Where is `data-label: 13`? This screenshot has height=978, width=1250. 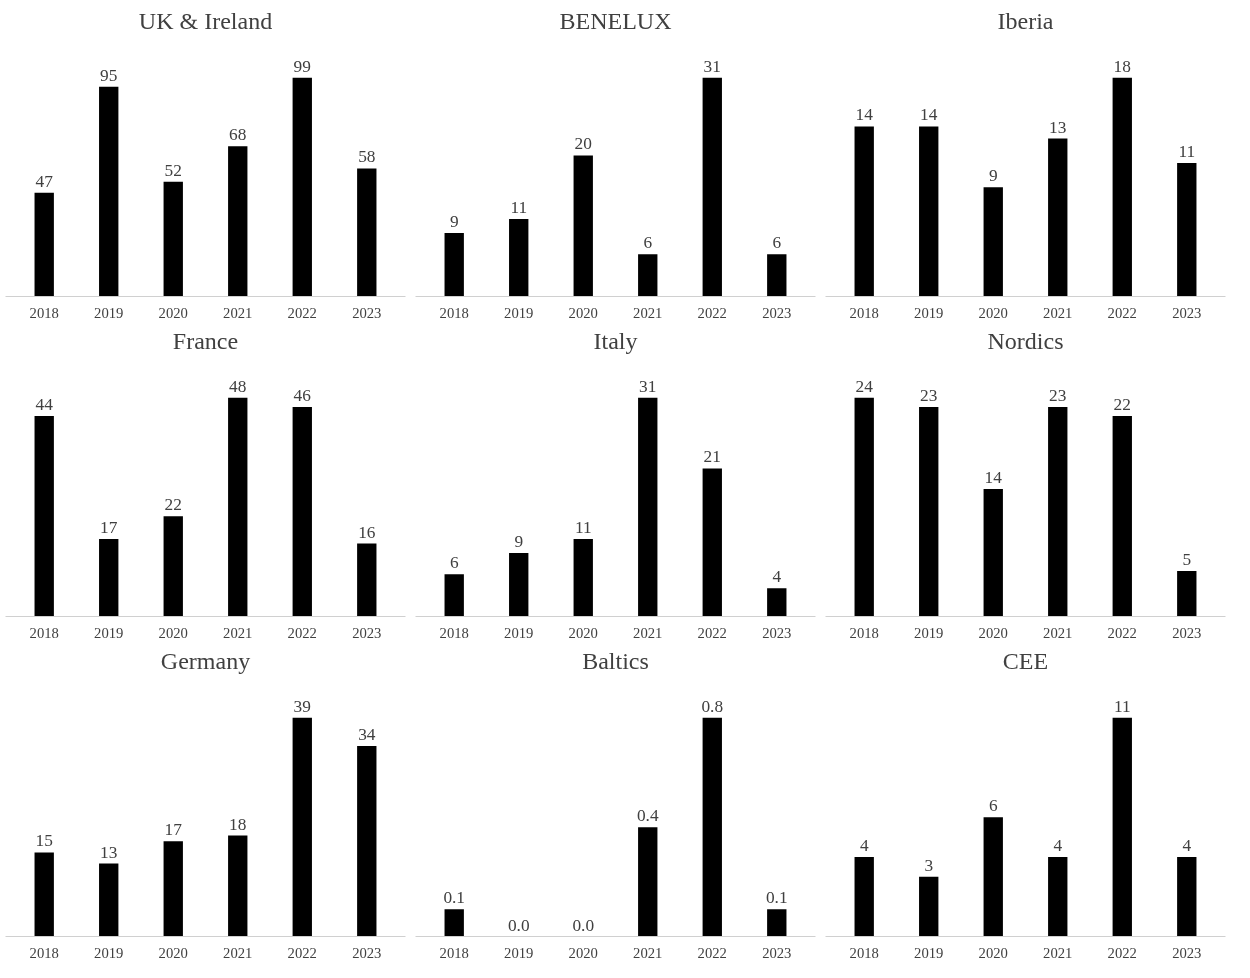
data-label: 13 is located at coordinates (109, 852).